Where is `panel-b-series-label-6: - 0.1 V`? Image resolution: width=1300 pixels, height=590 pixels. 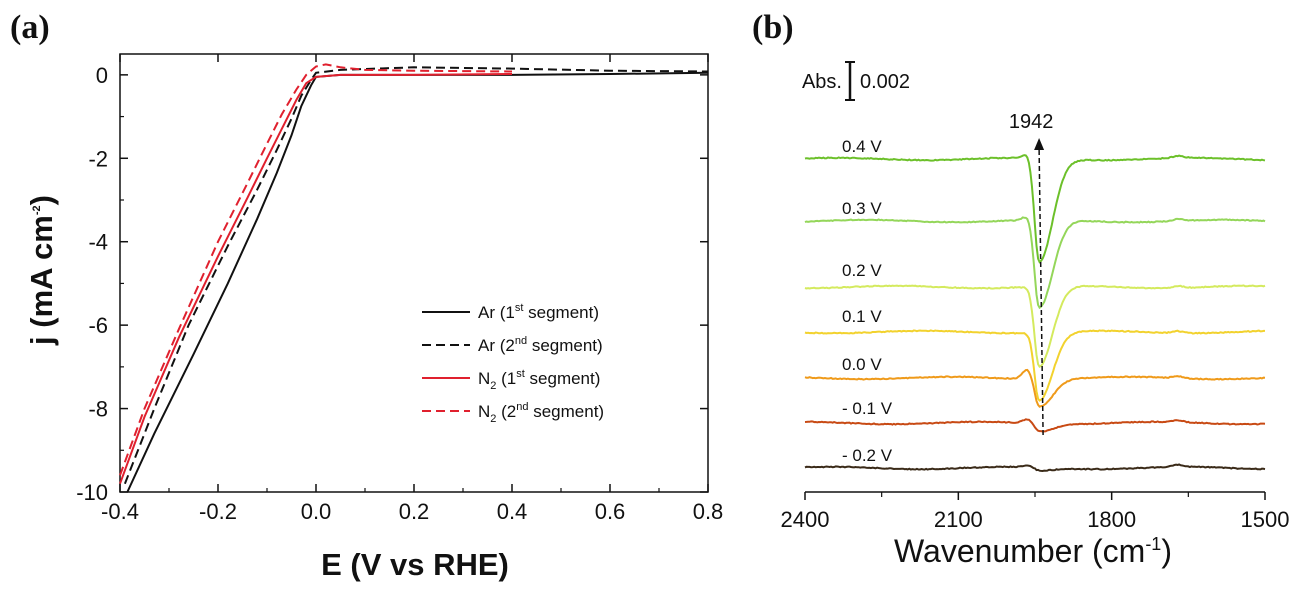
panel-b-series-label-6: - 0.1 V is located at coordinates (867, 408).